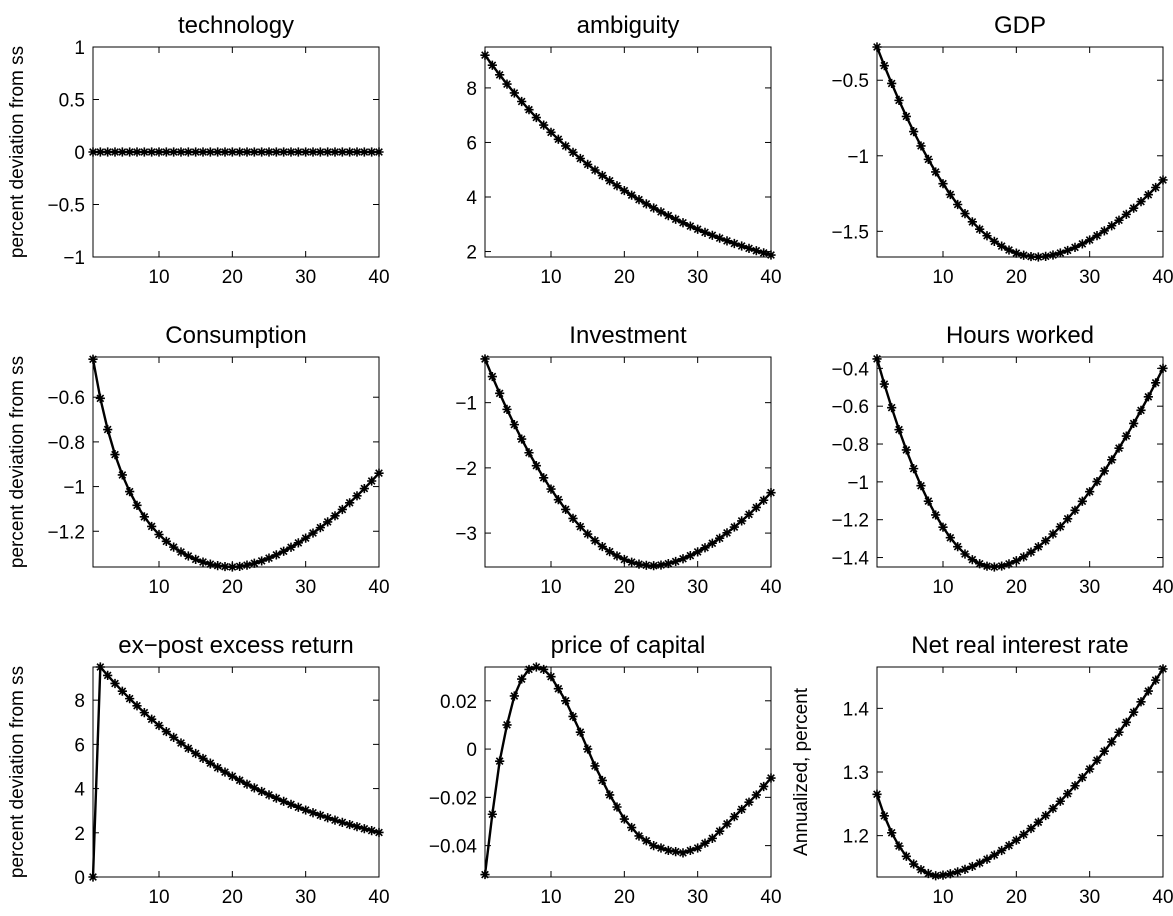 The image size is (1173, 916). Describe the element at coordinates (801, 771) in the screenshot. I see `y-axis-label: Annualized, percent` at that location.